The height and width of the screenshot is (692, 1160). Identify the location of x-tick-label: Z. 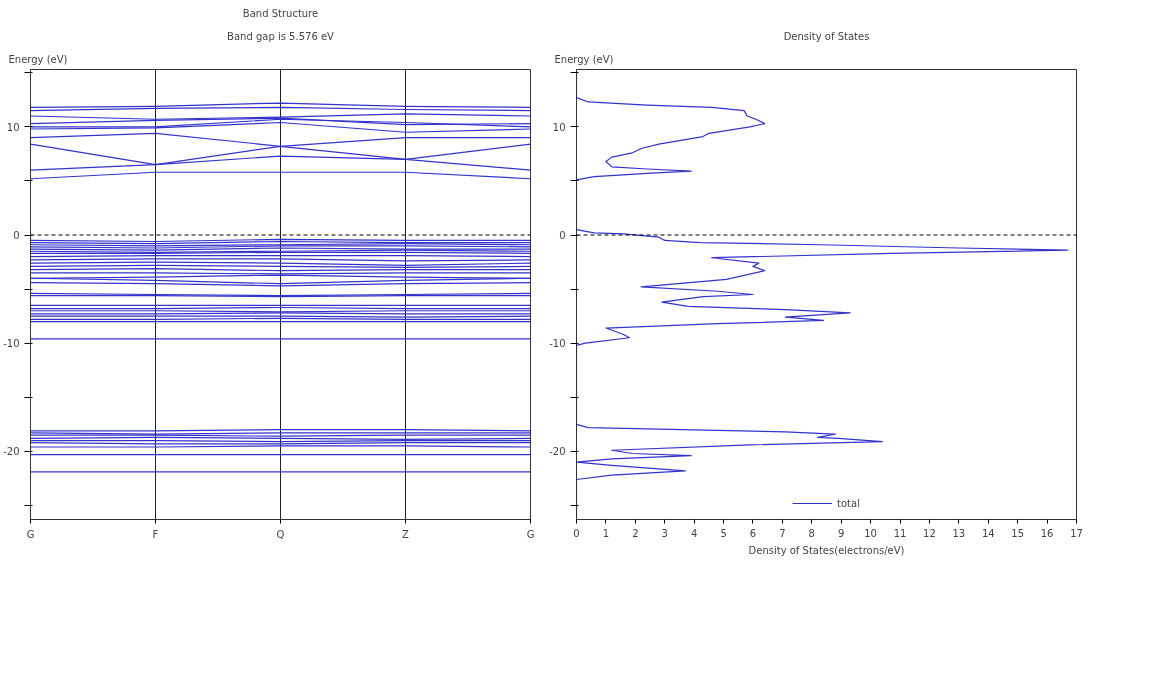
(406, 534).